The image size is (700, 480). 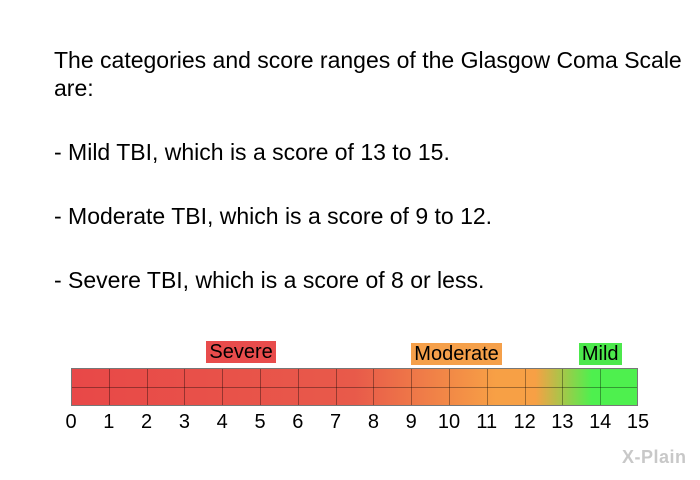 What do you see at coordinates (654, 457) in the screenshot?
I see `xplain-logo: X-Plain` at bounding box center [654, 457].